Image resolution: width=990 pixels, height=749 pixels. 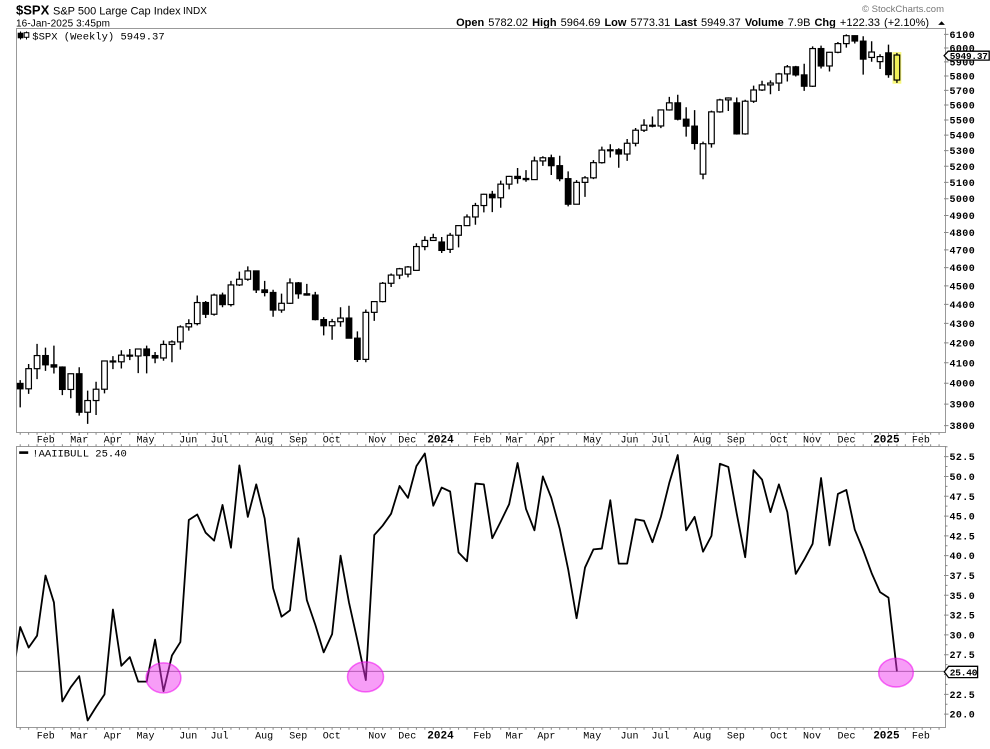 I want to click on svg-text: 35.0, so click(x=963, y=597).